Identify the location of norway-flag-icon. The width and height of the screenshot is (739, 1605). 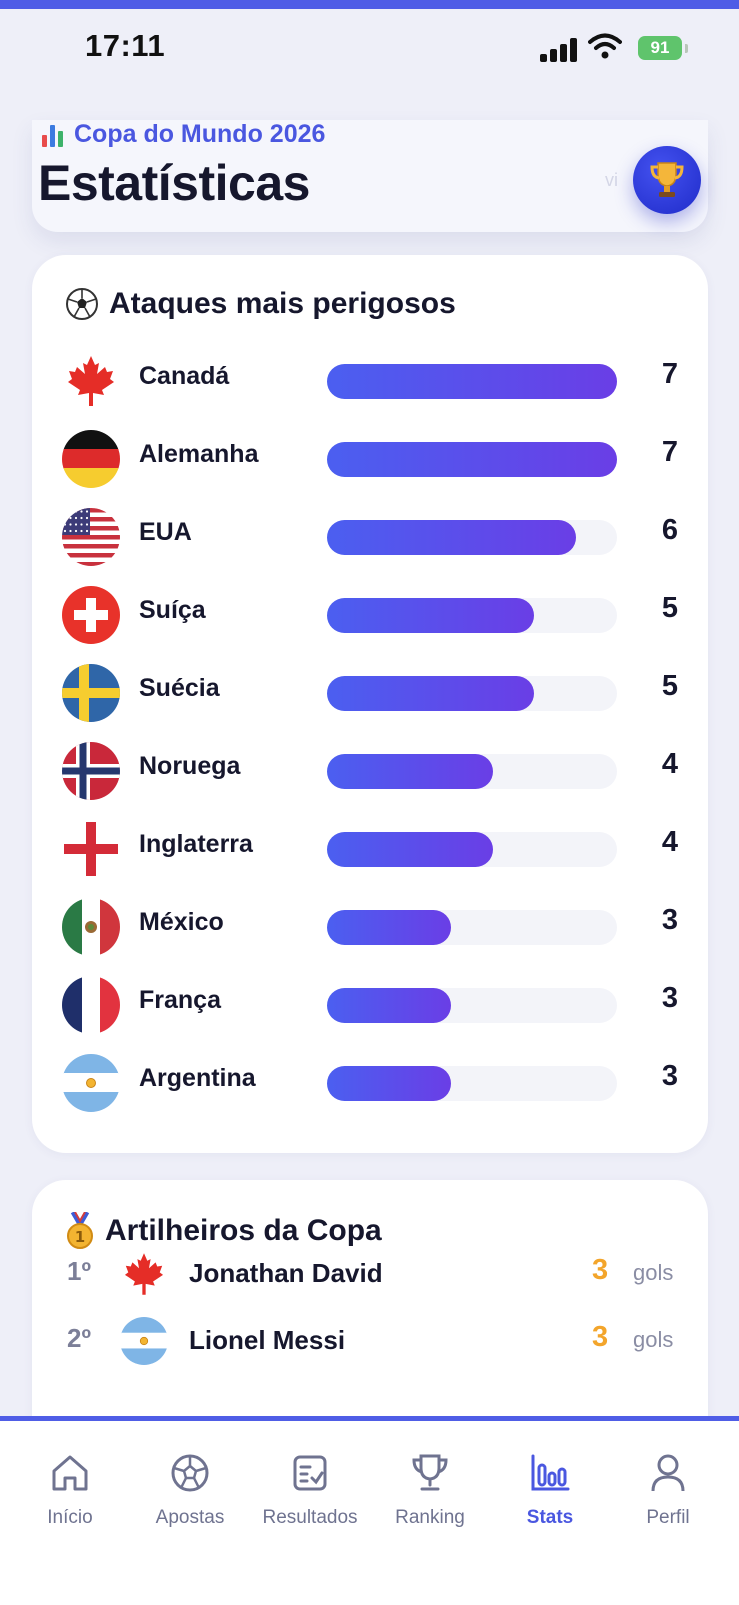
(91, 771).